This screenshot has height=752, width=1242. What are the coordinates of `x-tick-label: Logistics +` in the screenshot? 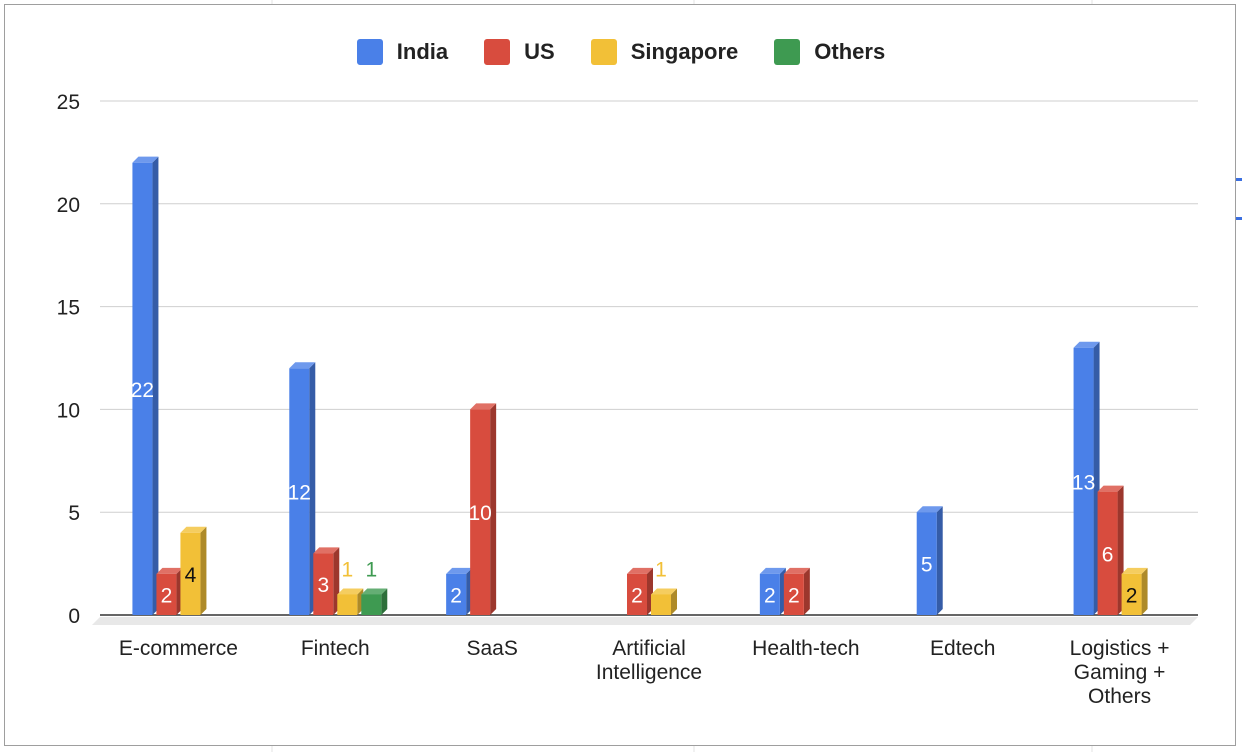 It's located at (1120, 648).